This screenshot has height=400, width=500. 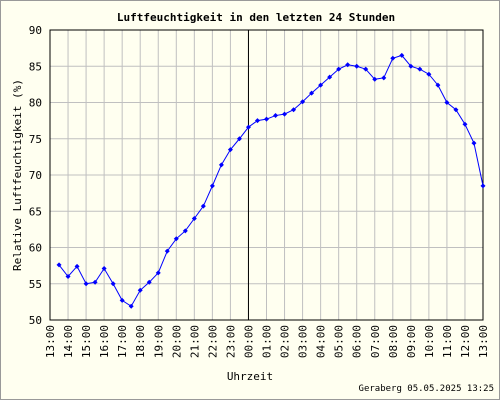 What do you see at coordinates (140, 341) in the screenshot?
I see `x-tick-label: 18:00` at bounding box center [140, 341].